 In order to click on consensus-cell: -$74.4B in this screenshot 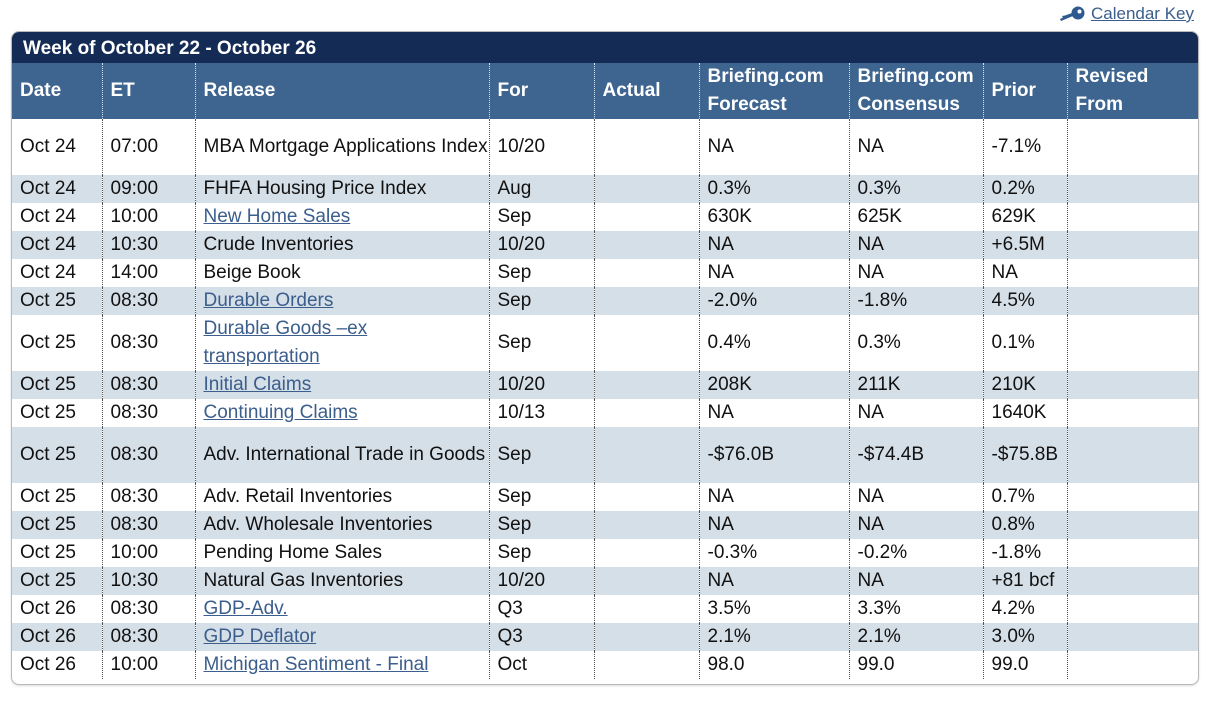, I will do `click(915, 455)`.